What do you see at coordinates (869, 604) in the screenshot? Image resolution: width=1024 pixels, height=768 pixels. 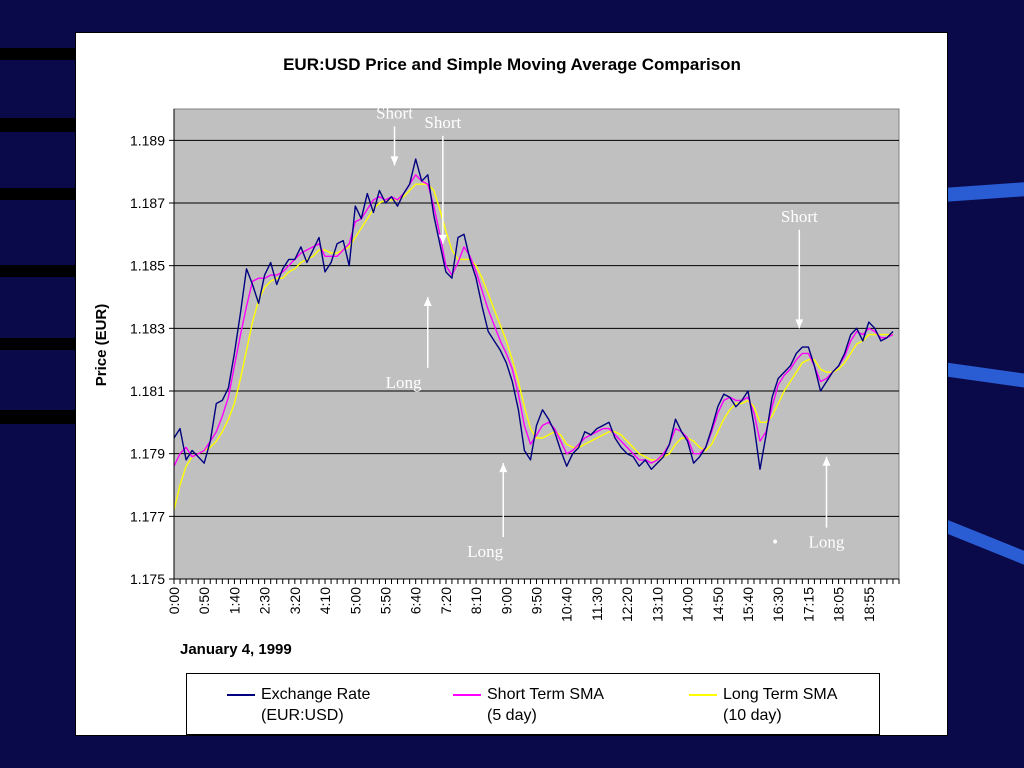 I see `x-tick-label: 18:55` at bounding box center [869, 604].